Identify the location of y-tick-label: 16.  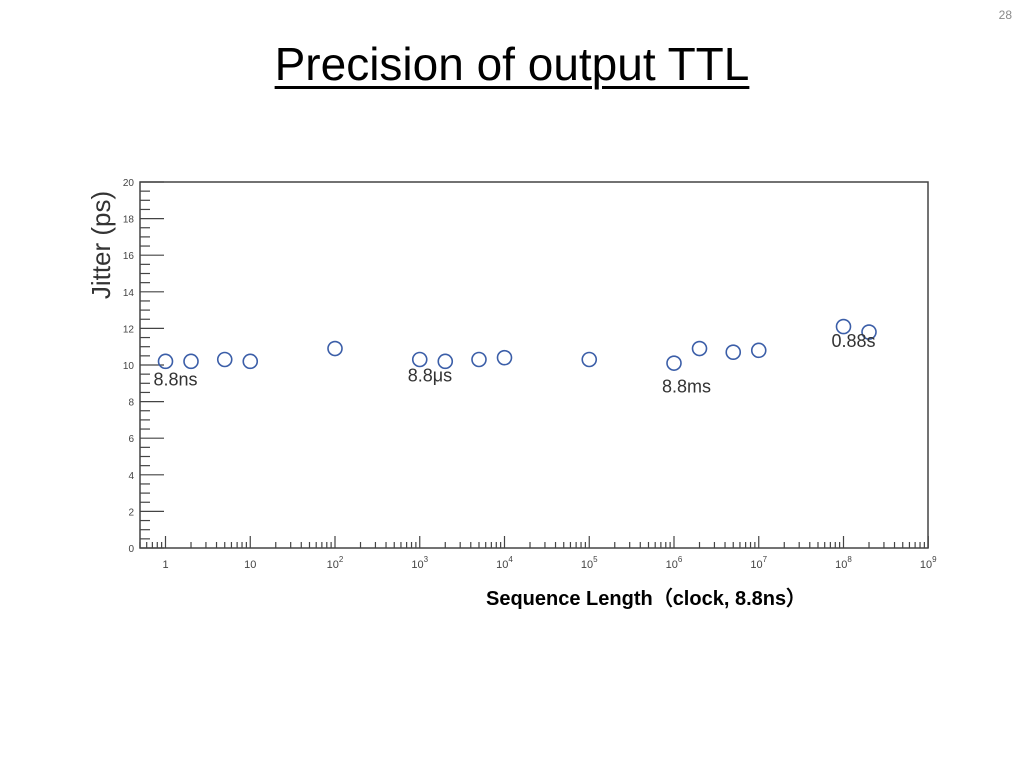
(129, 256).